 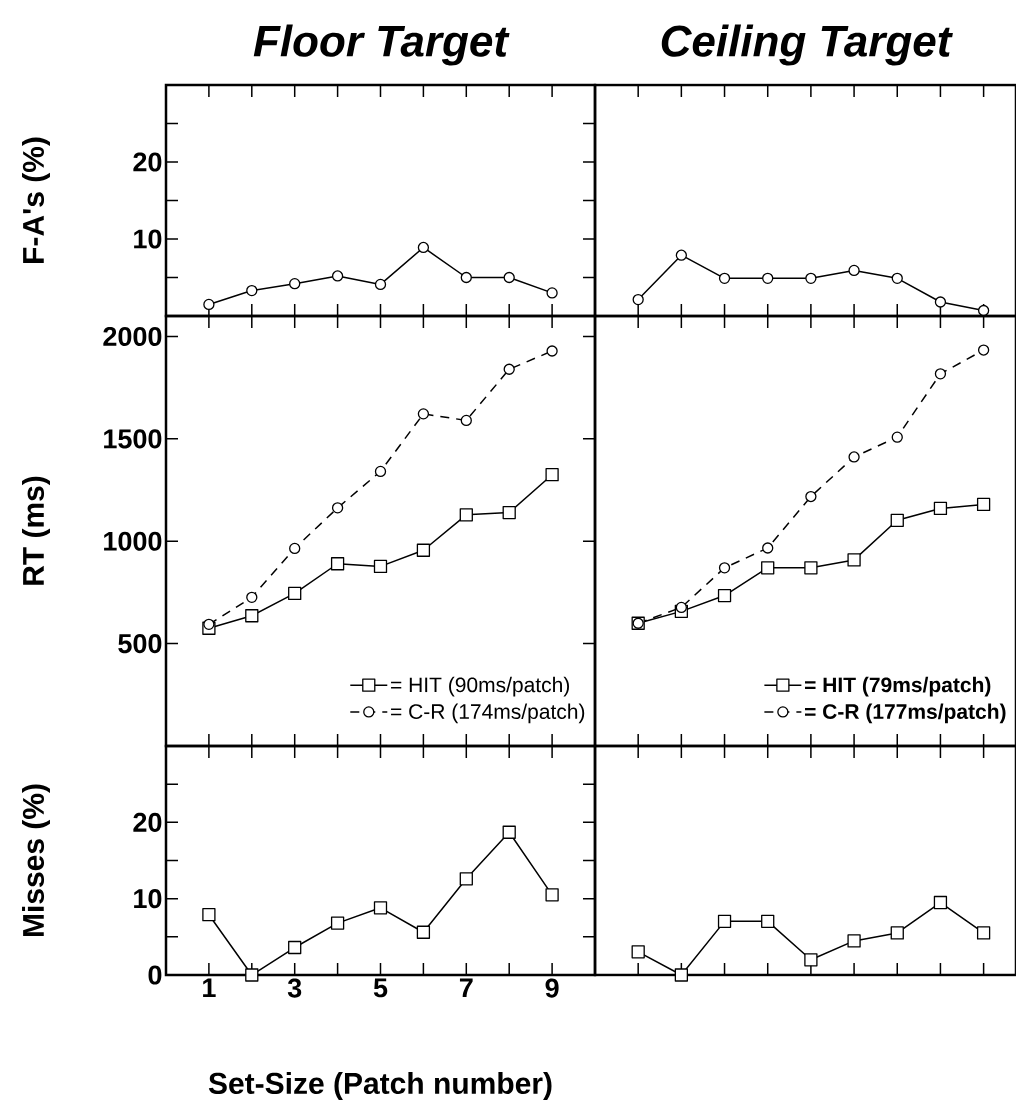 I want to click on y-axis-title: Misses (%), so click(x=36, y=860).